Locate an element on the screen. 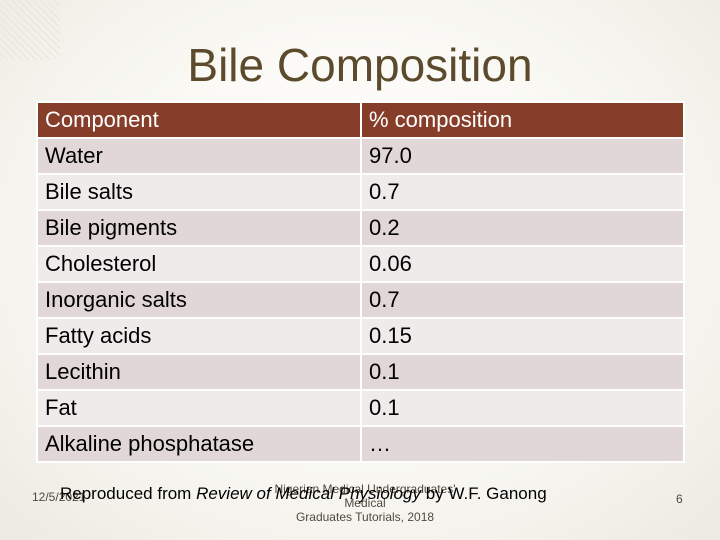 This screenshot has width=720, height=540. table-row: Water 97.0 is located at coordinates (360, 156).